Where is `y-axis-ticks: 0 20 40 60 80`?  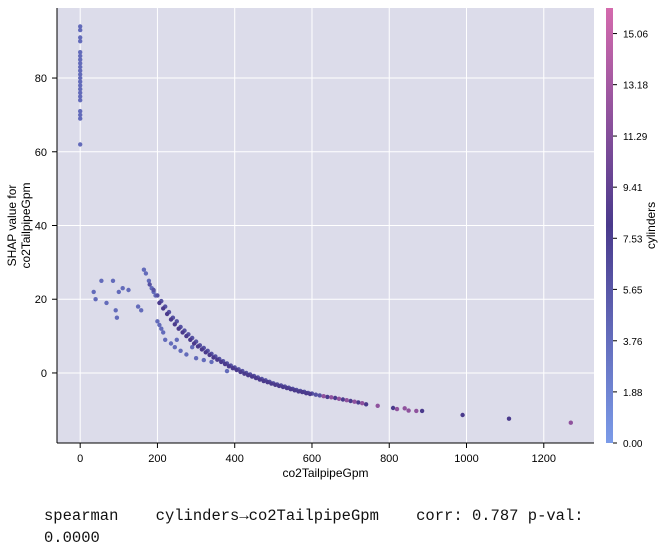
y-axis-ticks: 0 20 40 60 80 is located at coordinates (46, 226).